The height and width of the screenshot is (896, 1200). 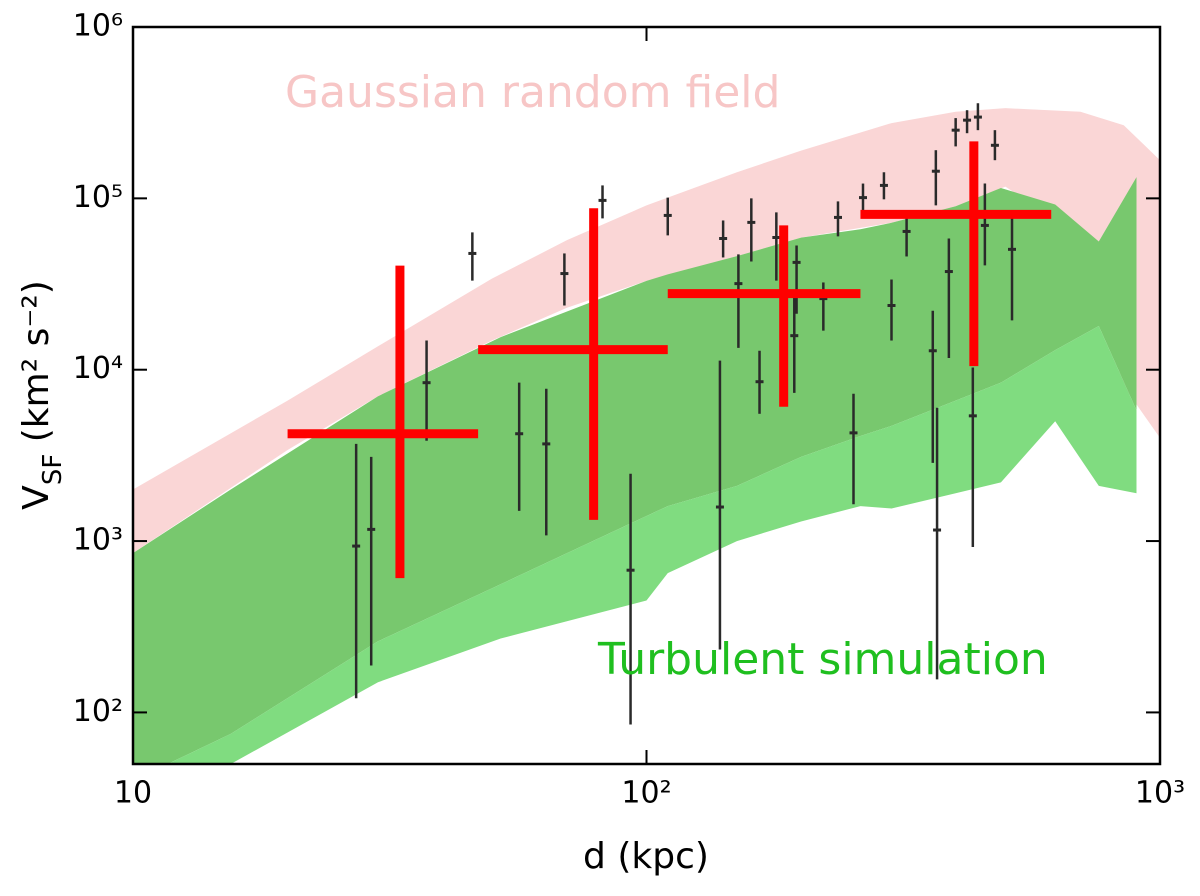 What do you see at coordinates (532, 92) in the screenshot?
I see `annotation: Gaussian random field` at bounding box center [532, 92].